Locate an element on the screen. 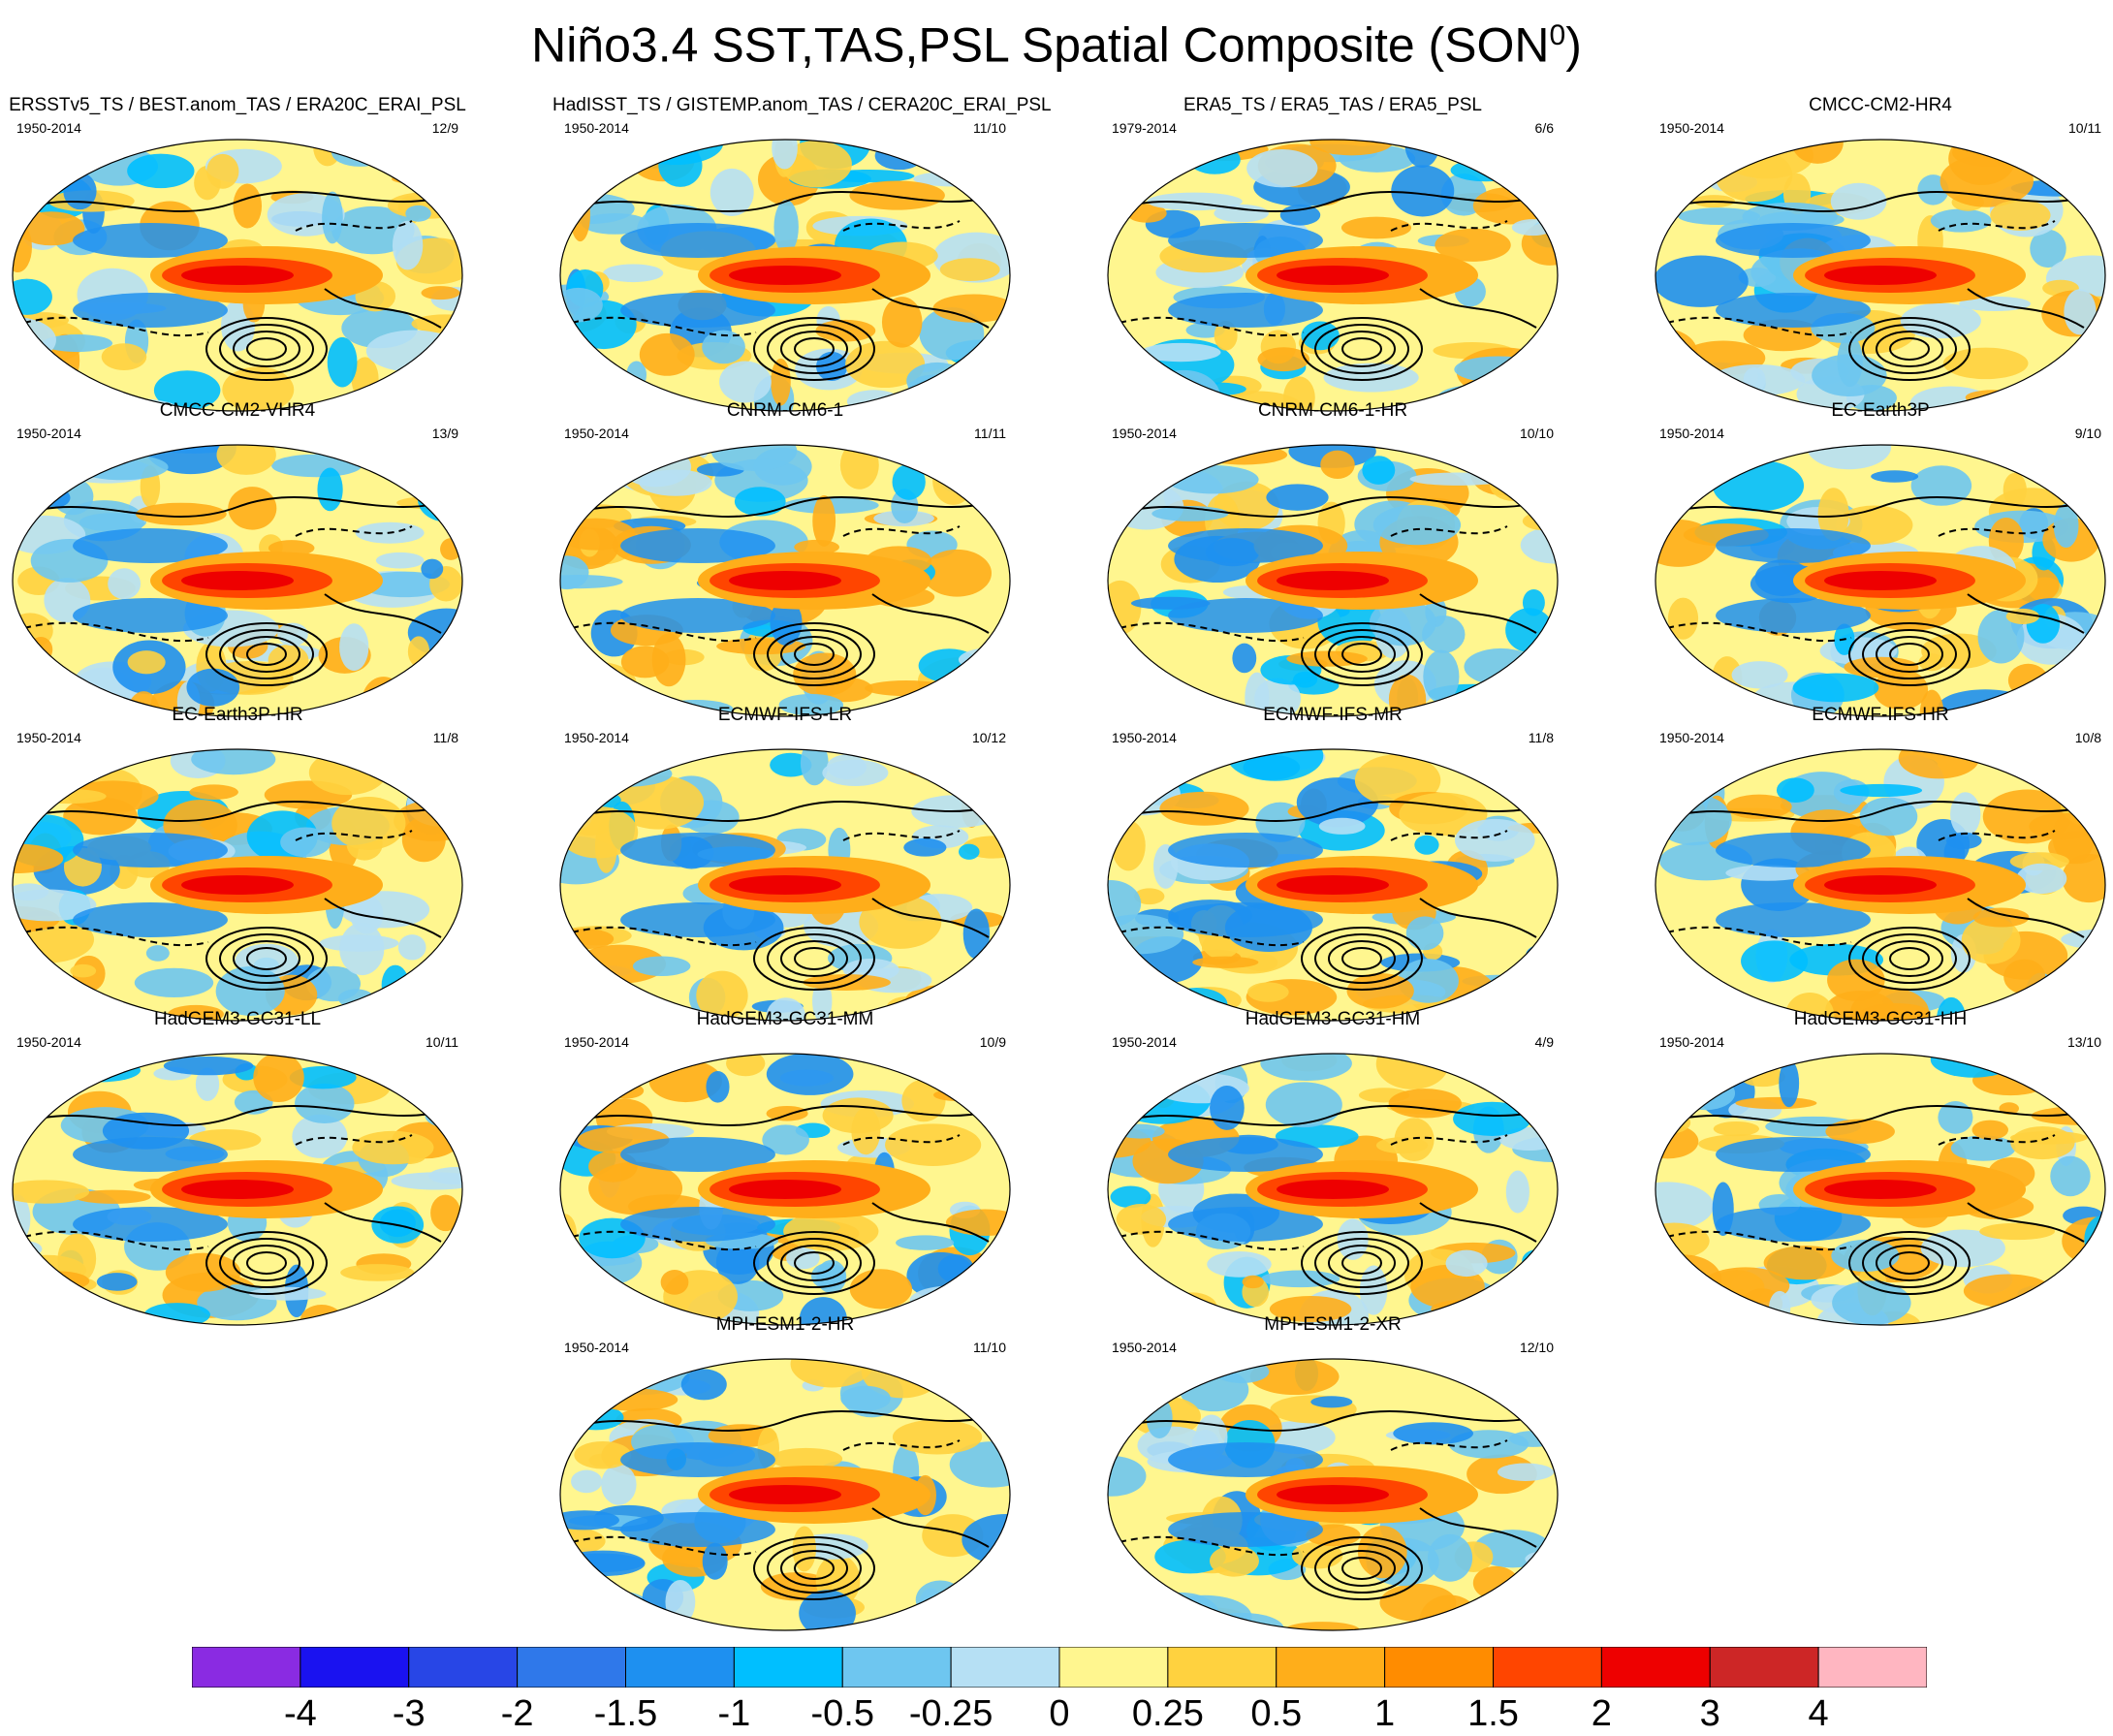 The width and height of the screenshot is (2113, 1736). map-panel: HadGEM3-GC31-LL 1950-2014 10/11 is located at coordinates (237, 1169).